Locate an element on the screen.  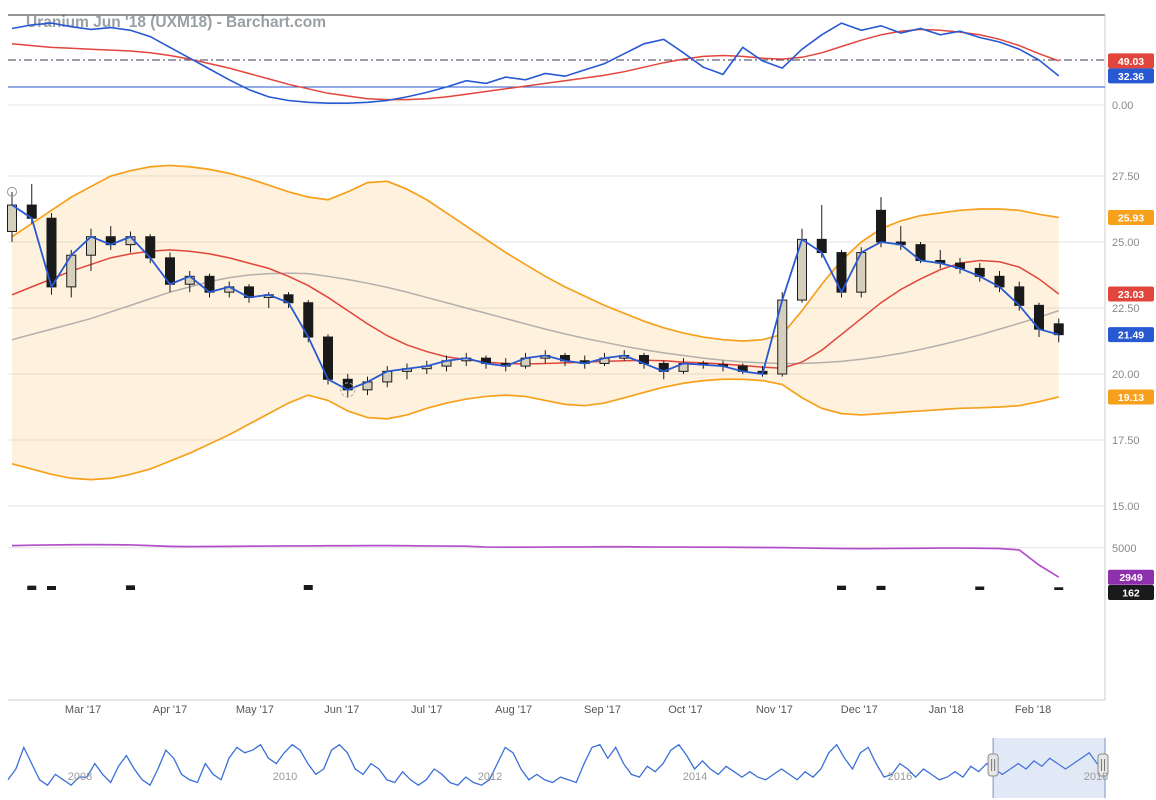
y-axis-label: 0.00 is located at coordinates (1122, 106).